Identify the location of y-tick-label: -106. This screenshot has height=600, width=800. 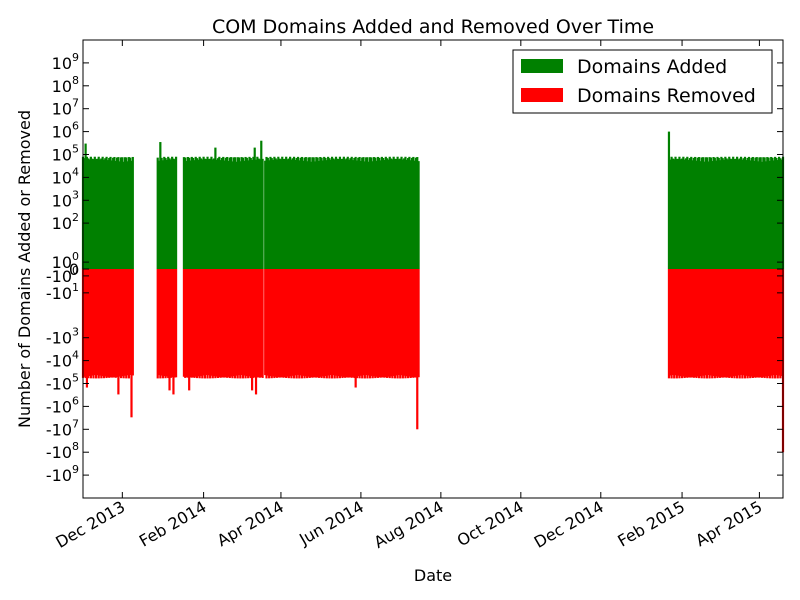
(62, 405).